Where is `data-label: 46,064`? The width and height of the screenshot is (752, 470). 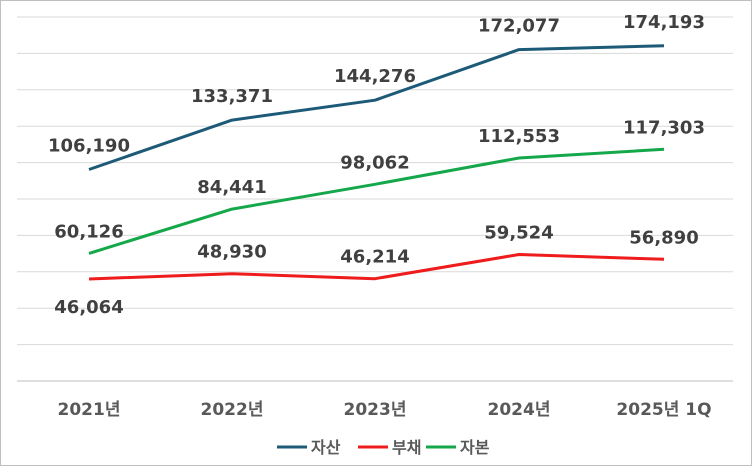 data-label: 46,064 is located at coordinates (88, 307).